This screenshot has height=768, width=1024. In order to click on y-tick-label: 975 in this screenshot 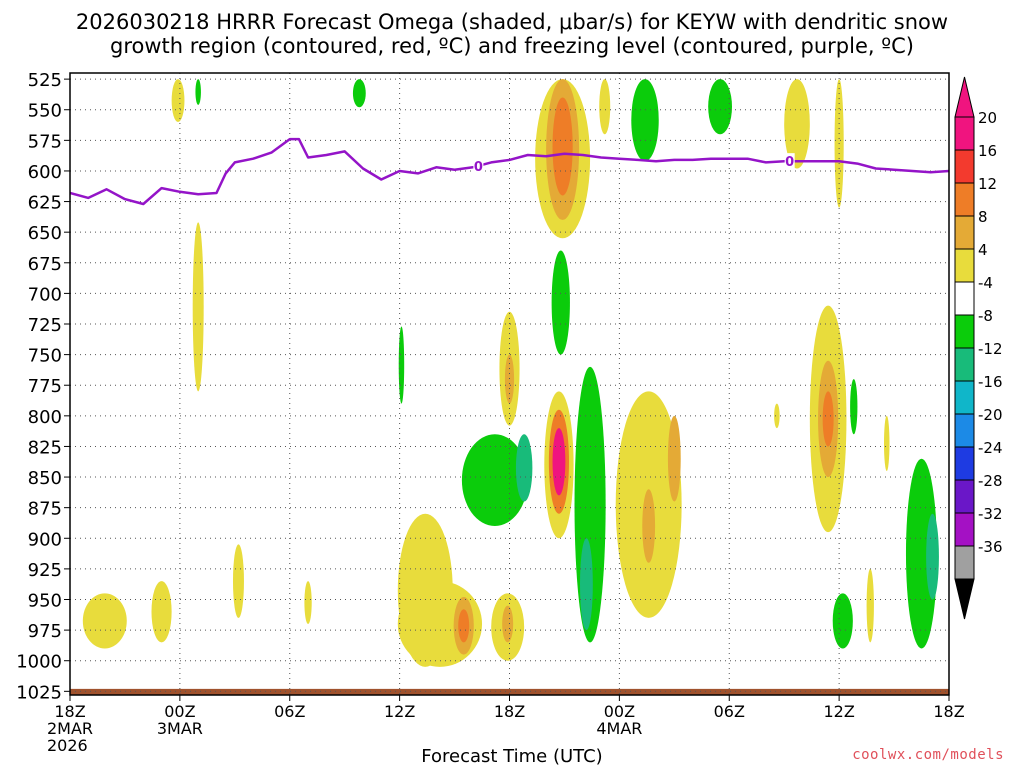, I will do `click(45, 631)`.